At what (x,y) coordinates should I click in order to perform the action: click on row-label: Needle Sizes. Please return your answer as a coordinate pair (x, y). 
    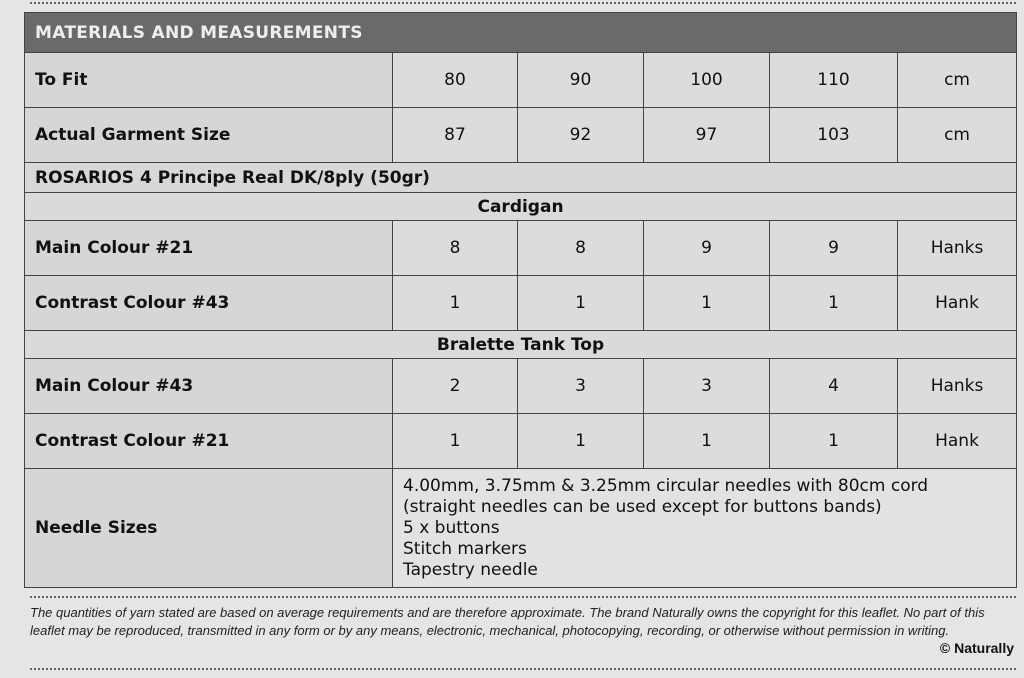
    Looking at the image, I should click on (208, 528).